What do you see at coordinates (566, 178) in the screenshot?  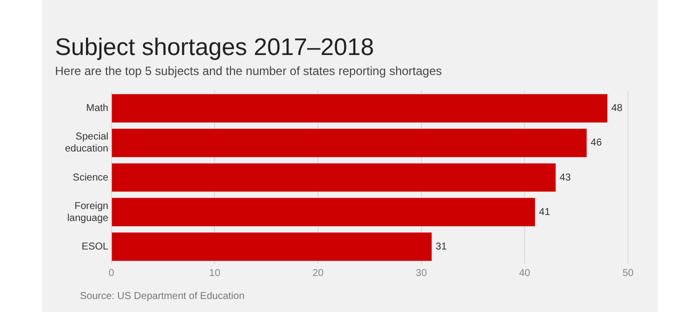 I see `data-label: 43` at bounding box center [566, 178].